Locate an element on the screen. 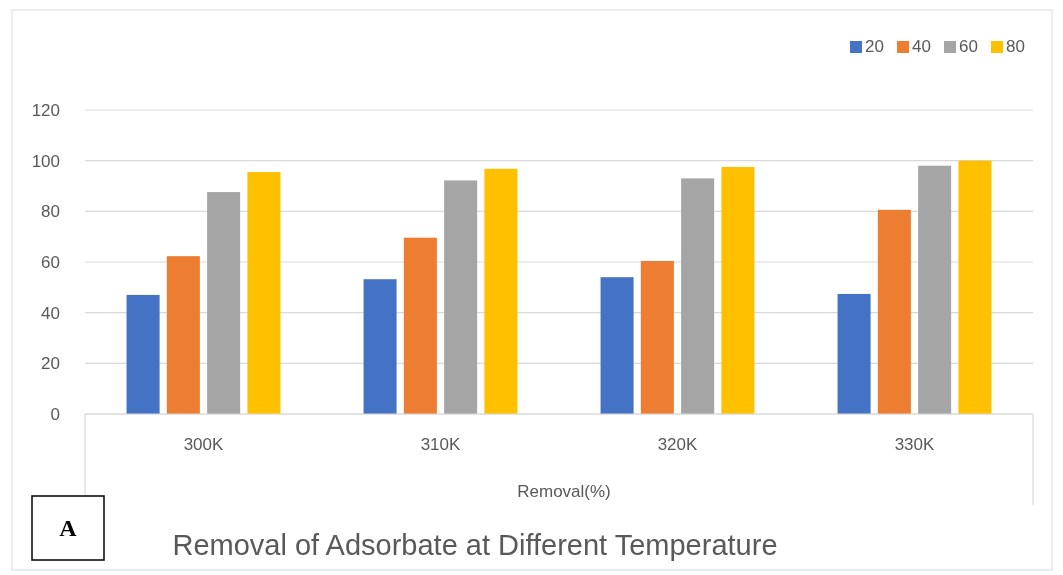 This screenshot has height=575, width=1063. legend-label: 80 is located at coordinates (1015, 46).